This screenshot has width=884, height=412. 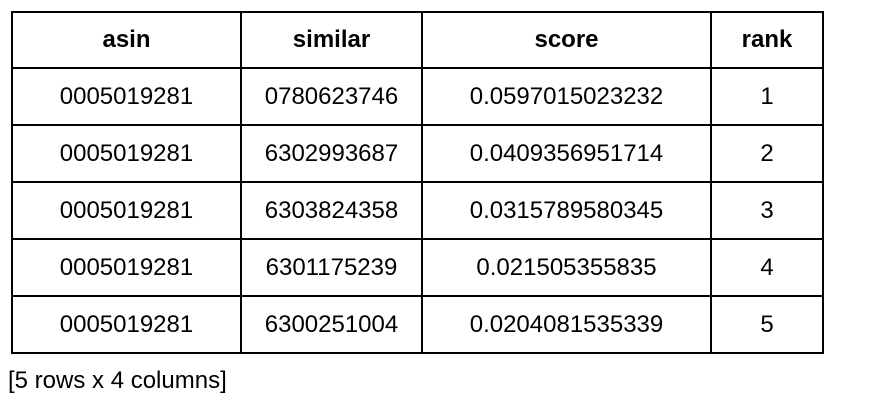 What do you see at coordinates (767, 40) in the screenshot?
I see `column-header-rank: rank` at bounding box center [767, 40].